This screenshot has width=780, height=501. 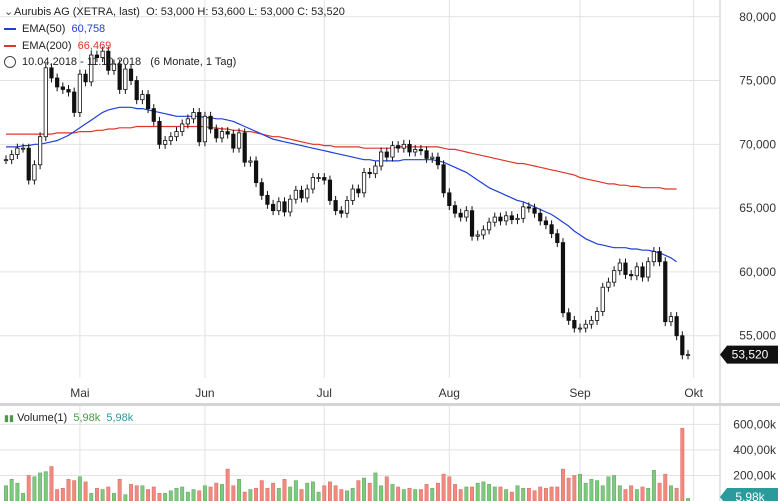 I want to click on ema200-value: 66,469, so click(x=94, y=46).